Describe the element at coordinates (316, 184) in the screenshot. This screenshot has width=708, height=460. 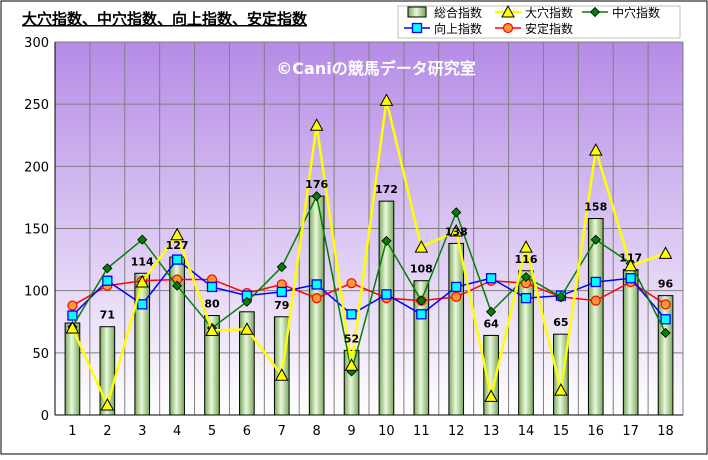
I see `bar-data-label: 176` at that location.